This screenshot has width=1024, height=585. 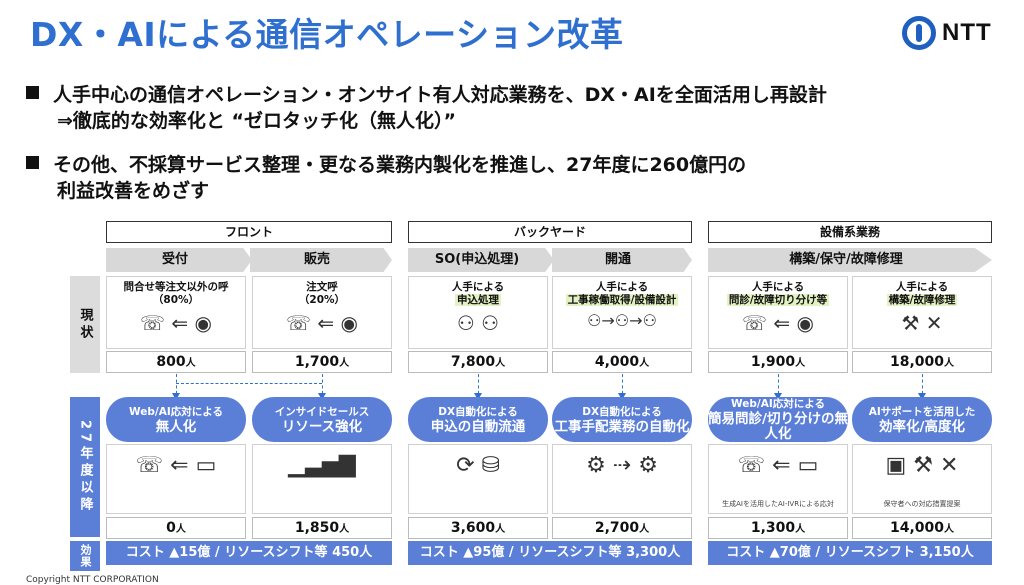 I want to click on future-box: ☏ ⇐ ▭ 生成AIを活用したAI-IVRによる応対, so click(x=778, y=479).